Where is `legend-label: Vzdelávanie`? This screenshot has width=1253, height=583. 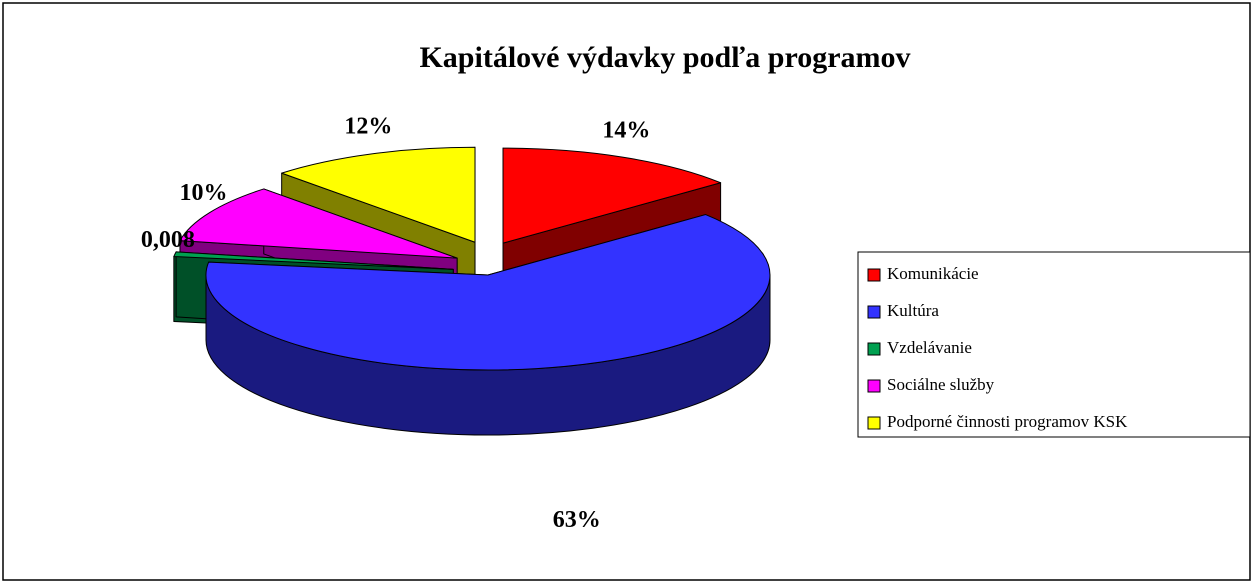
legend-label: Vzdelávanie is located at coordinates (929, 347).